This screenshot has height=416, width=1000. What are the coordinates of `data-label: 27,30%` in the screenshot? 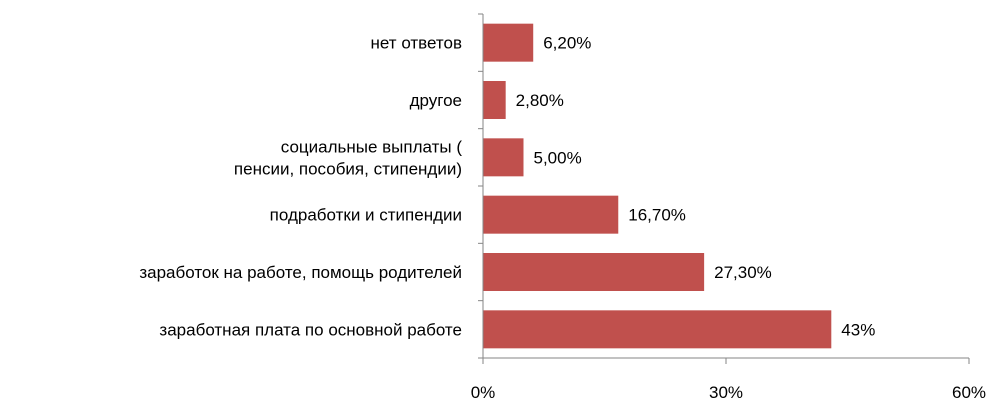 It's located at (743, 272).